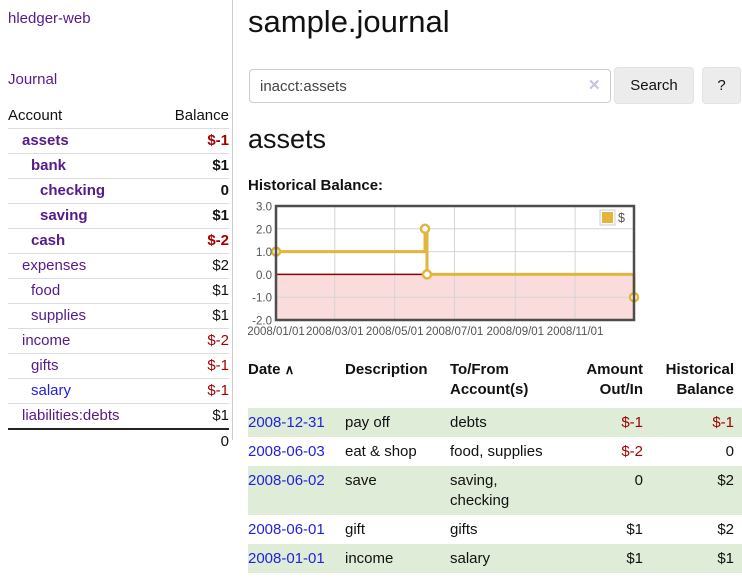 The image size is (742, 582). I want to click on account-link-liabilities-debts: liabilities:debts, so click(71, 415).